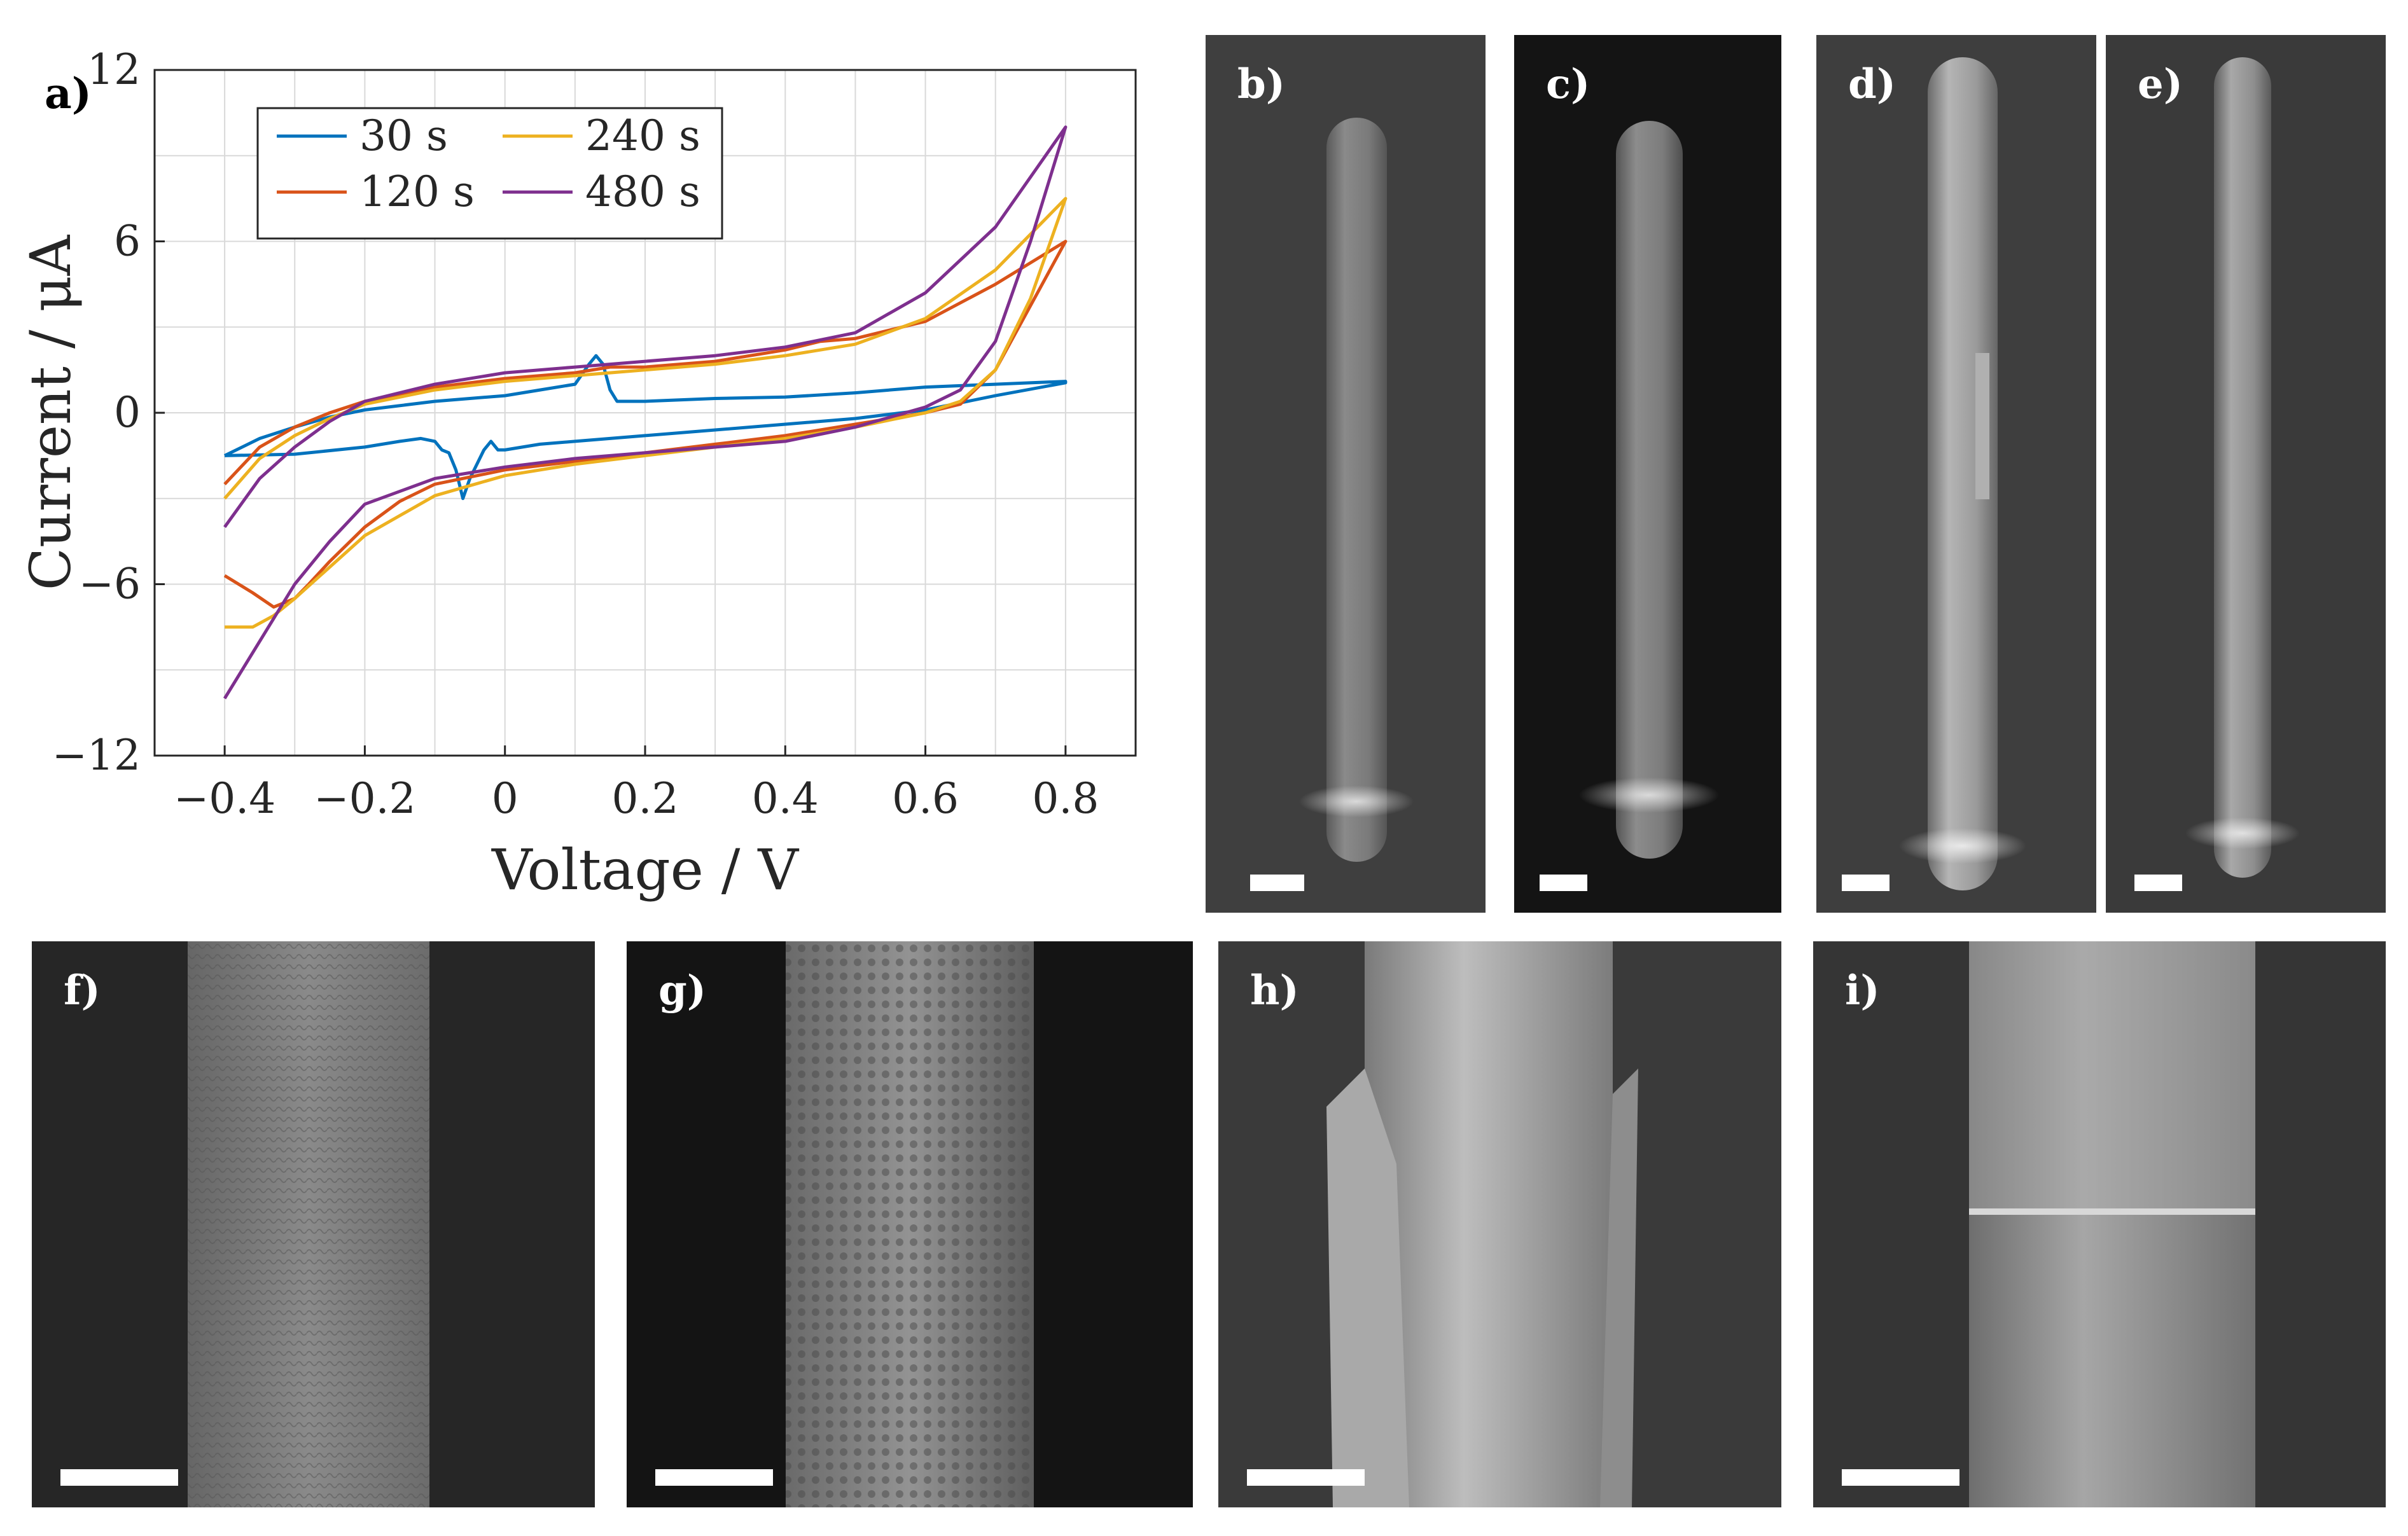 This screenshot has height=1536, width=2408. I want to click on sem-image-i: i), so click(2099, 1224).